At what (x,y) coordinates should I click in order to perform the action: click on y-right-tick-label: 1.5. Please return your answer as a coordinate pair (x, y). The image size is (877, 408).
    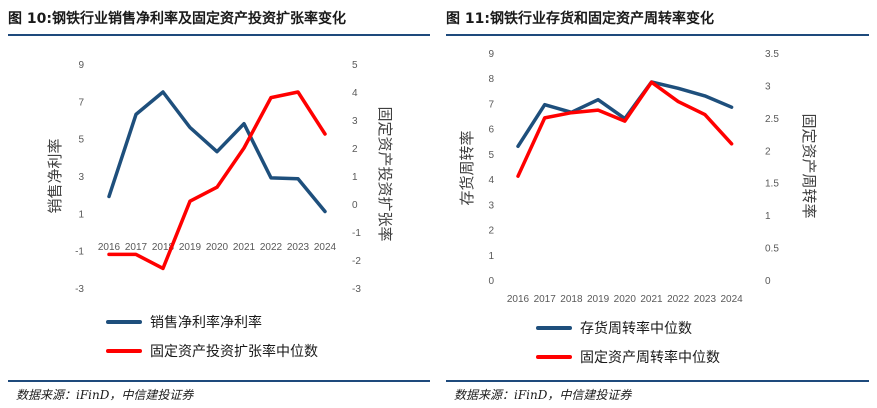
    Looking at the image, I should click on (772, 184).